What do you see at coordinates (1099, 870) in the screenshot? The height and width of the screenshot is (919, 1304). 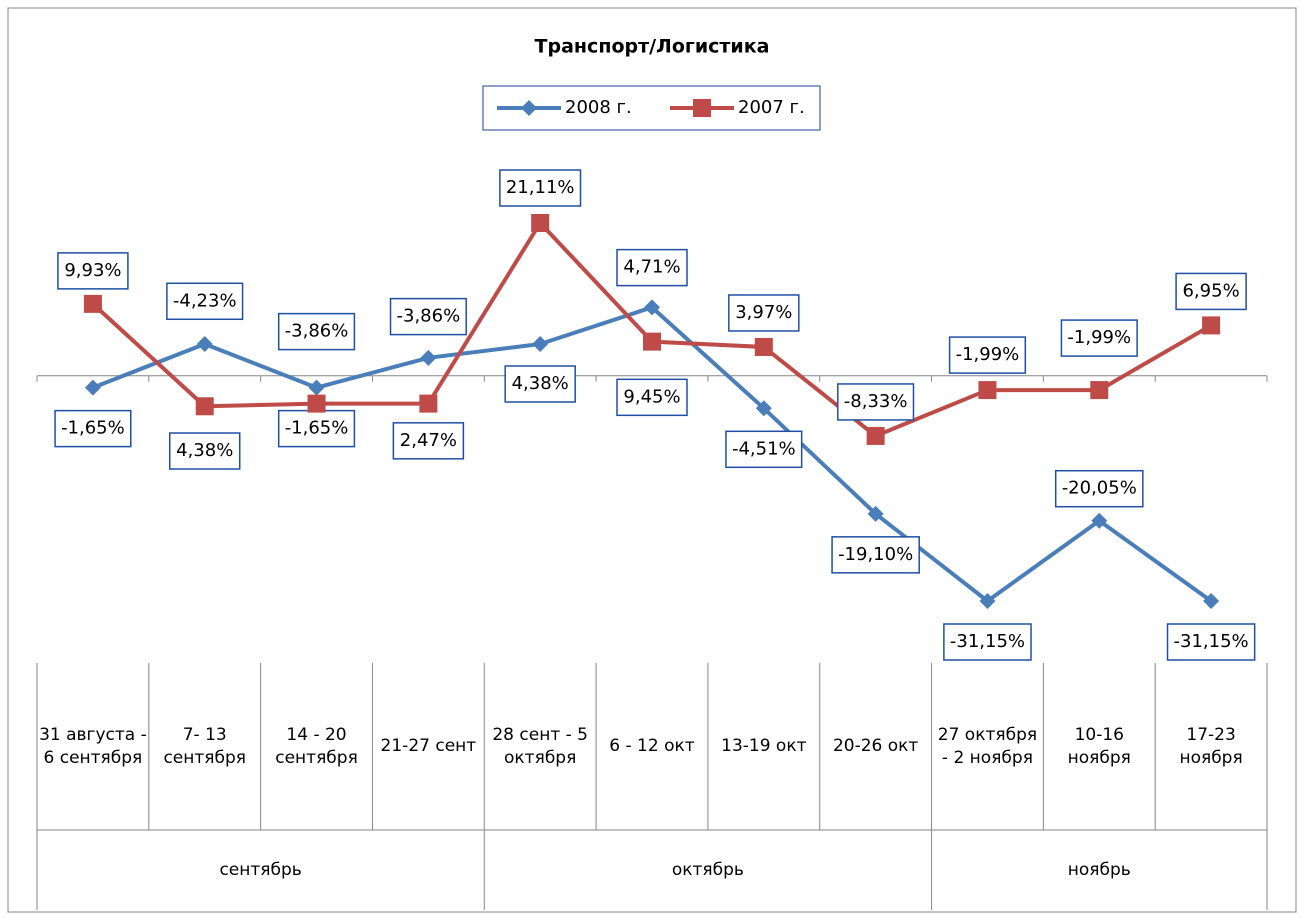 I see `group-label: ноябрь` at bounding box center [1099, 870].